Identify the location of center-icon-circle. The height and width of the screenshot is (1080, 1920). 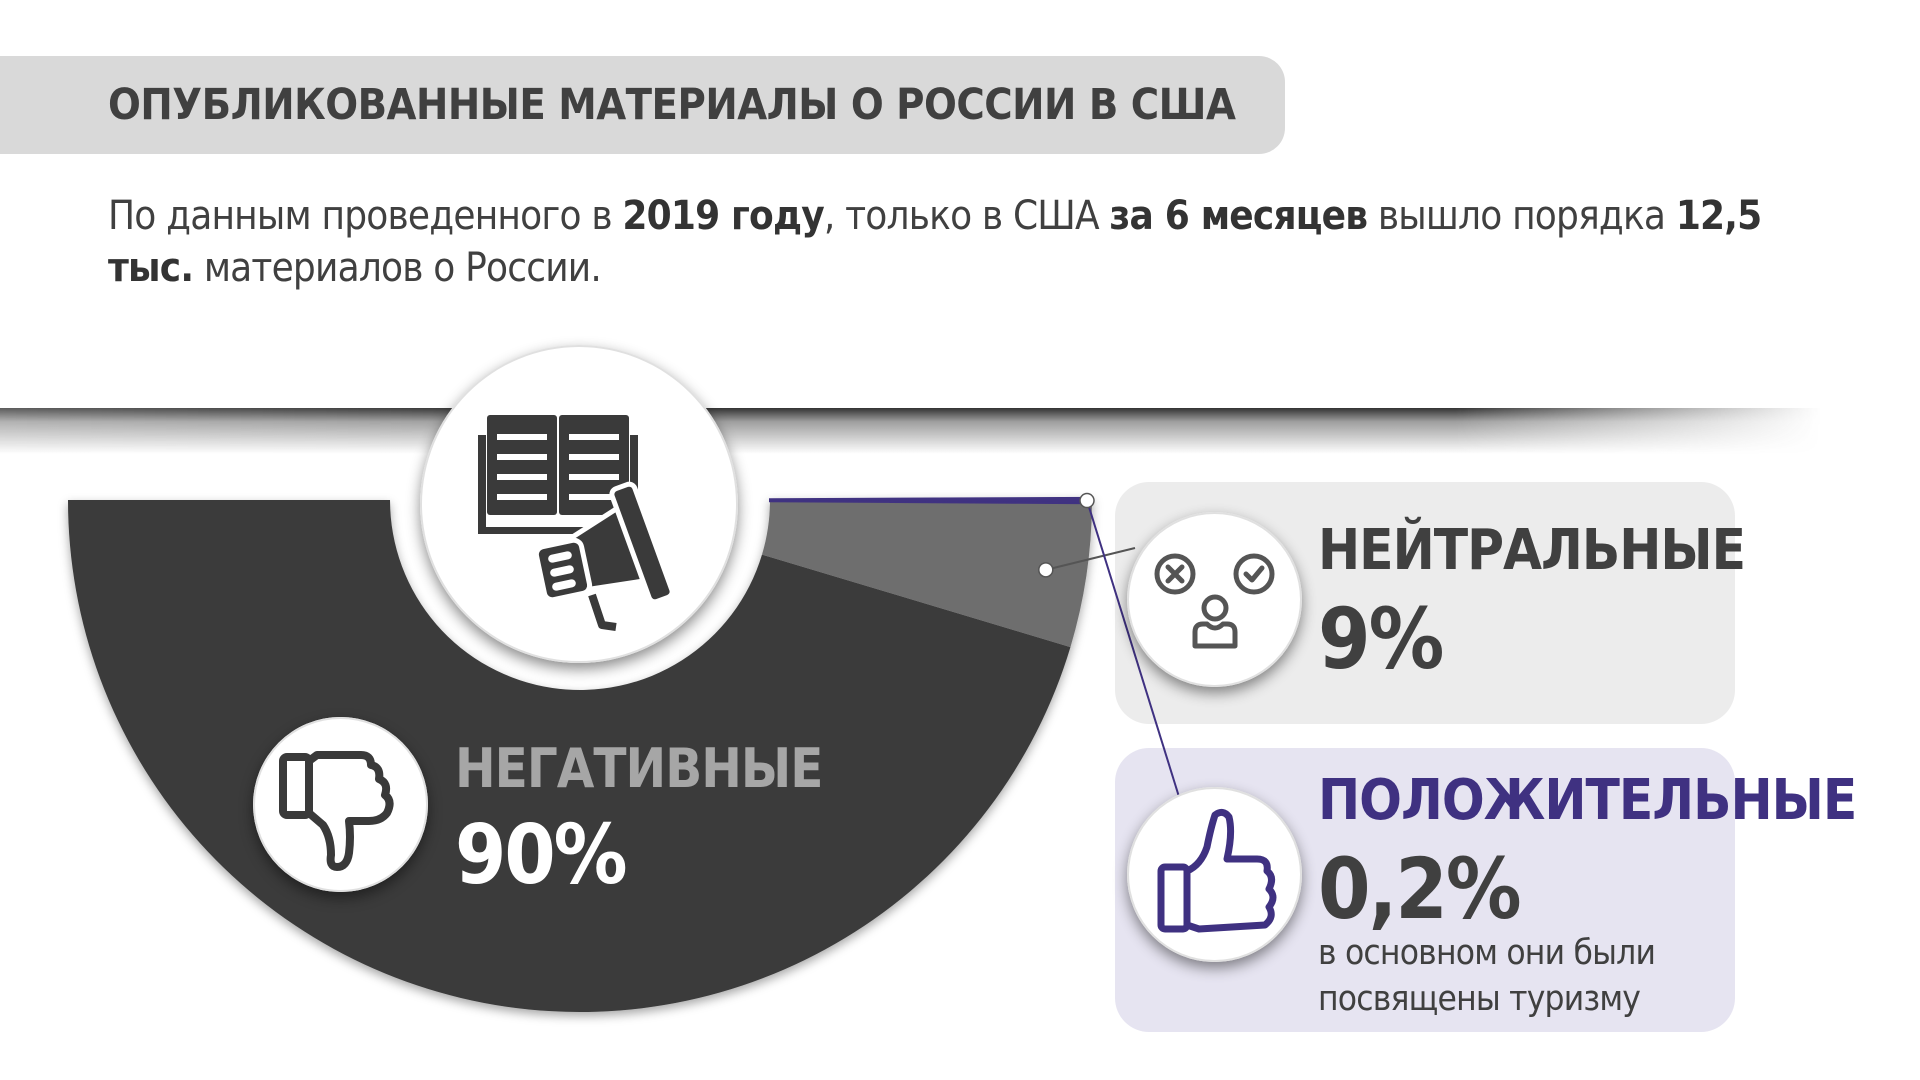
(579, 504).